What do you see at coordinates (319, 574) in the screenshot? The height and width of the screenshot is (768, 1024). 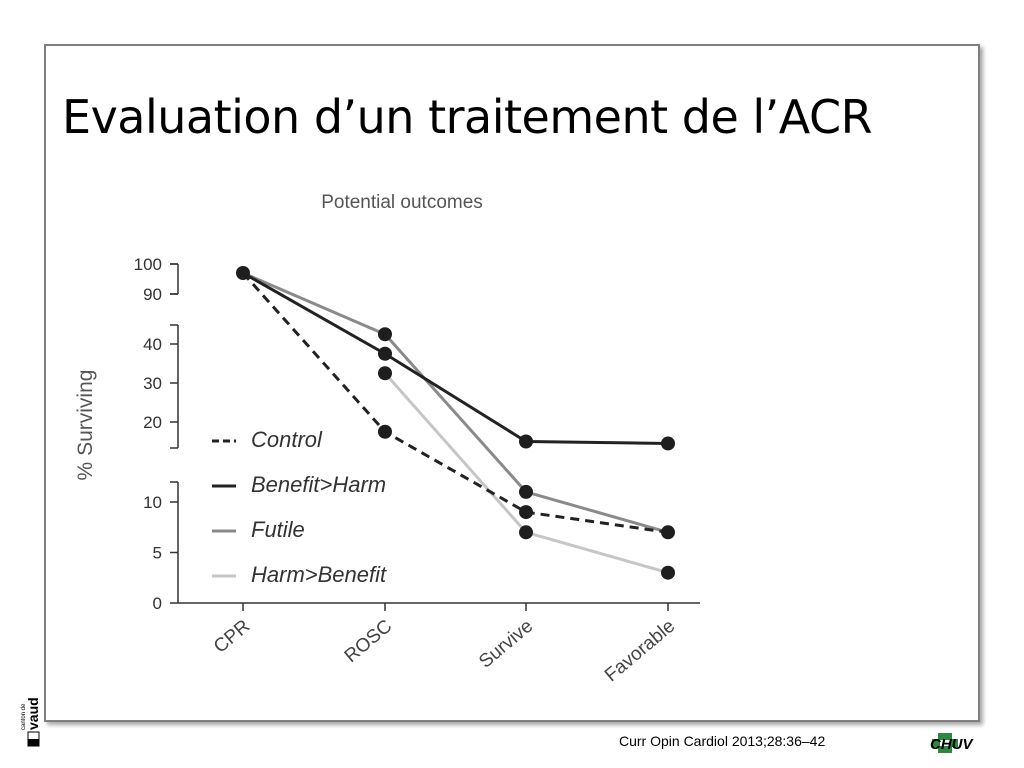 I see `legend-label: Harm>Benefit` at bounding box center [319, 574].